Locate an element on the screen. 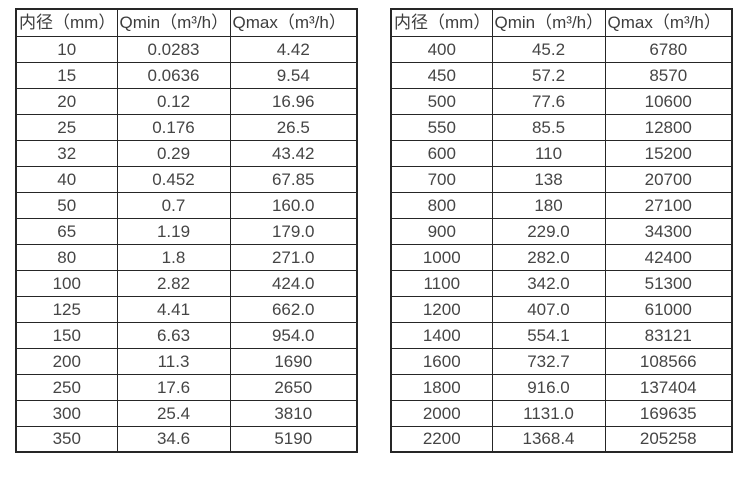 The image size is (750, 483). table-cell: 1.8 is located at coordinates (173, 257).